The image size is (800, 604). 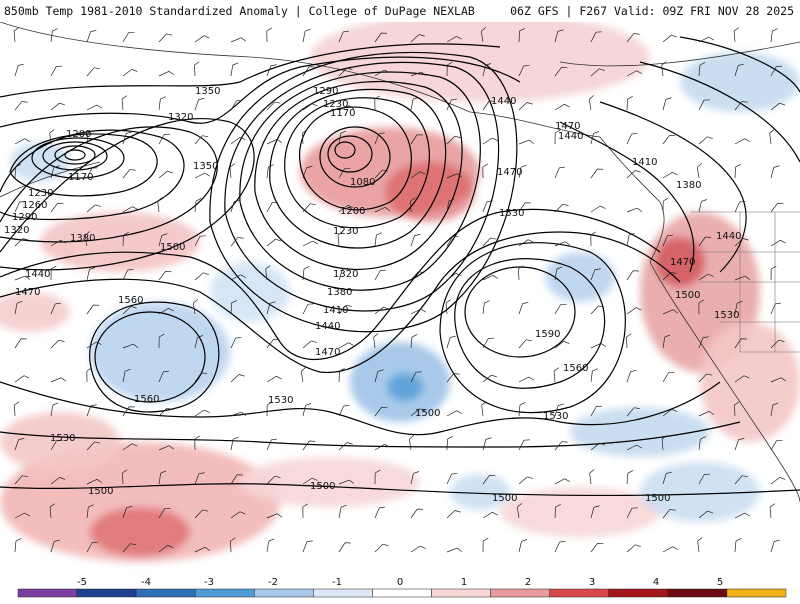 I want to click on height-label: 1170, so click(x=80, y=177).